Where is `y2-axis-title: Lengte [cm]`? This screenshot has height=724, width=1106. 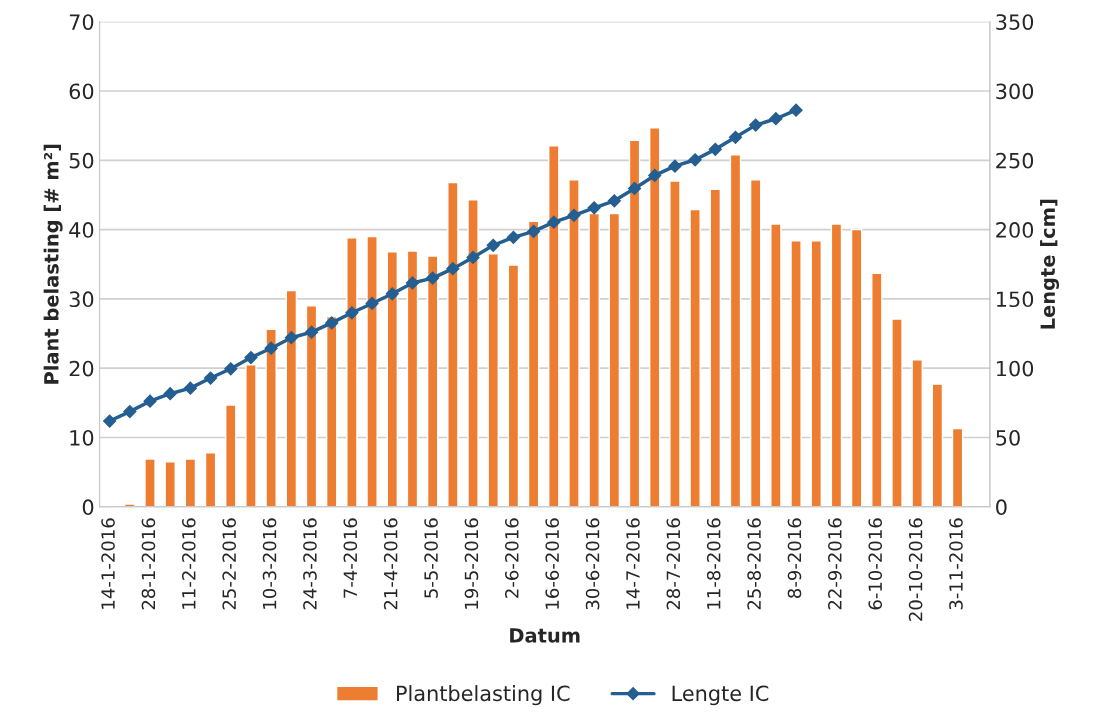 y2-axis-title: Lengte [cm] is located at coordinates (1050, 264).